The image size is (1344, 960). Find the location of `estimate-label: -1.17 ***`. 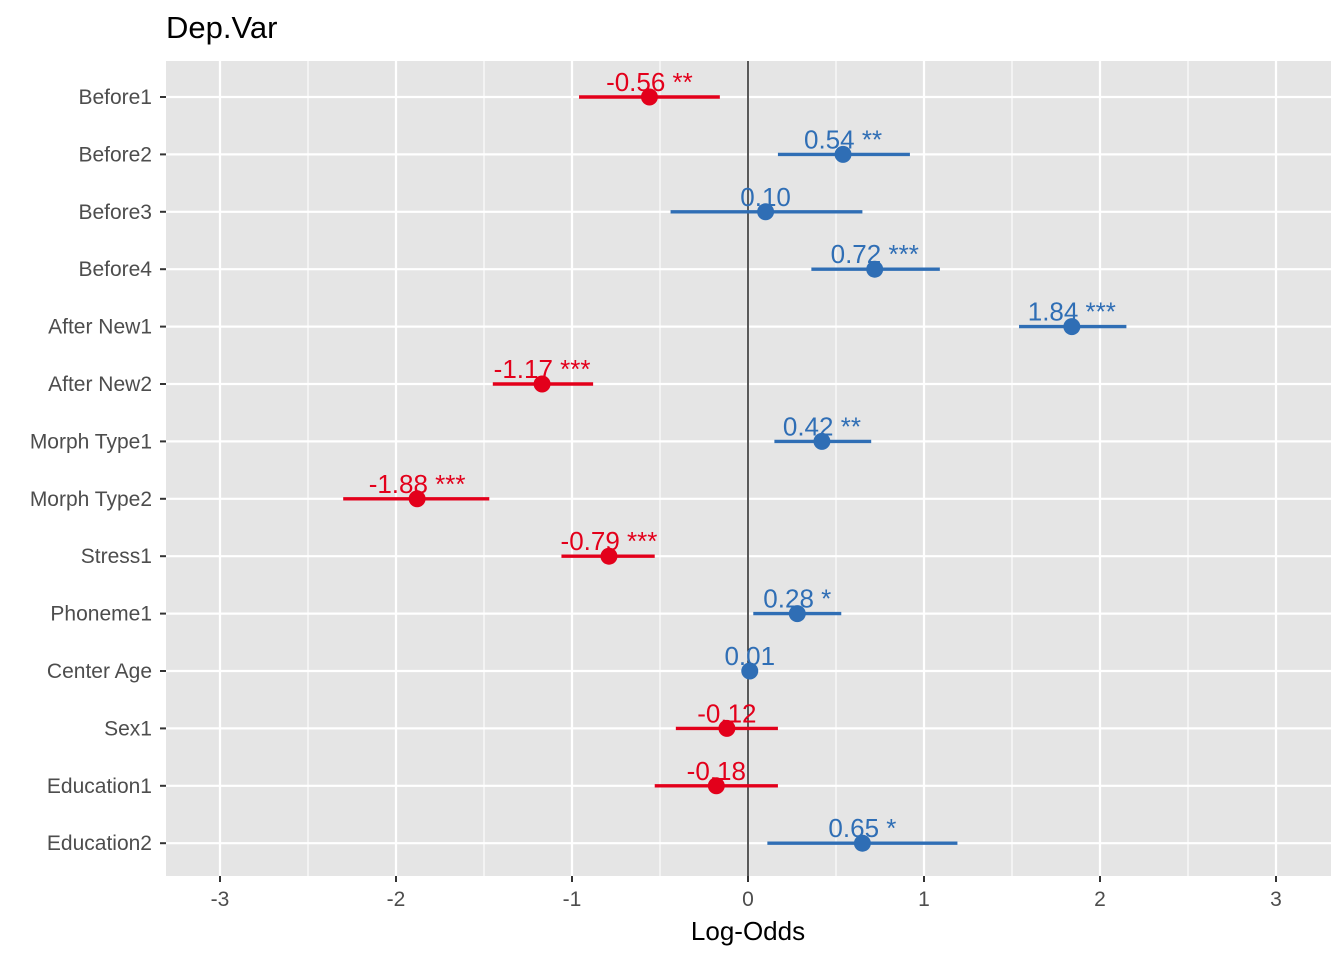

estimate-label: -1.17 *** is located at coordinates (542, 369).